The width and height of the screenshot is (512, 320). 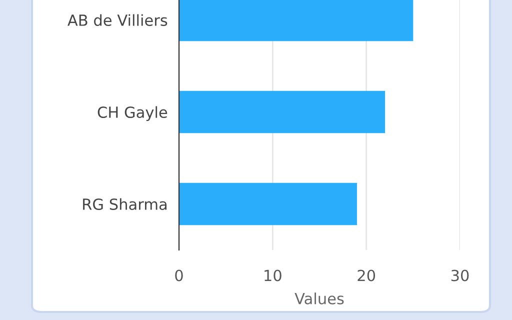 I want to click on x-axis-title: Values, so click(x=319, y=298).